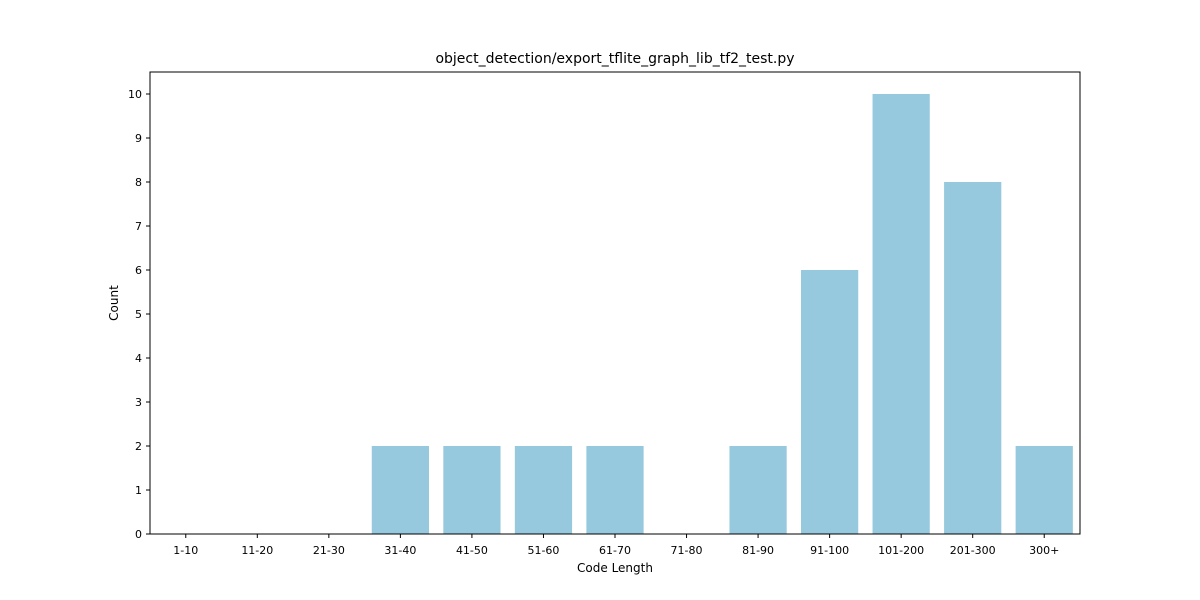  I want to click on x-tick-label: 300+, so click(1044, 550).